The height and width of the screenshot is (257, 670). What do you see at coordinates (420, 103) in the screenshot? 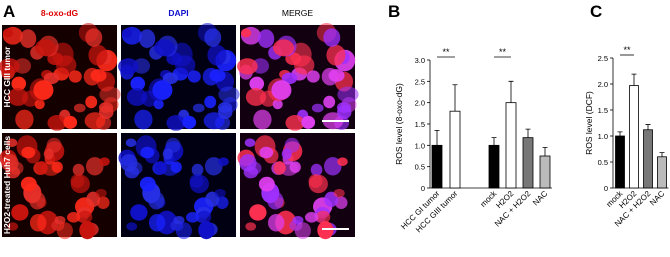
I see `y-tick-label: 2.0` at bounding box center [420, 103].